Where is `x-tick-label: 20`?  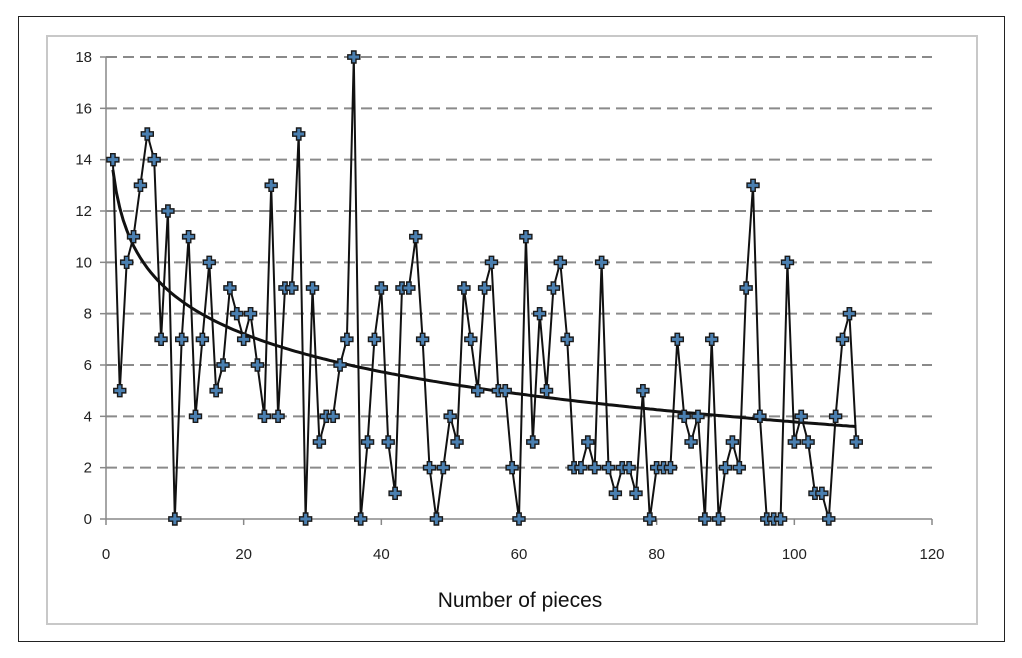
x-tick-label: 20 is located at coordinates (243, 554).